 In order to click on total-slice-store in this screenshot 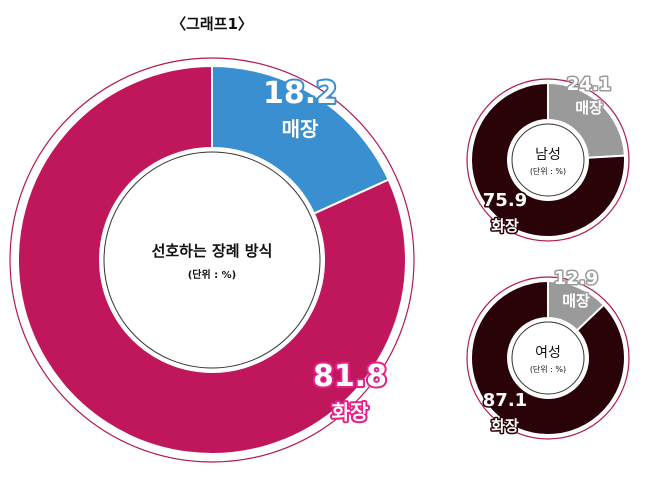, I will do `click(300, 139)`.